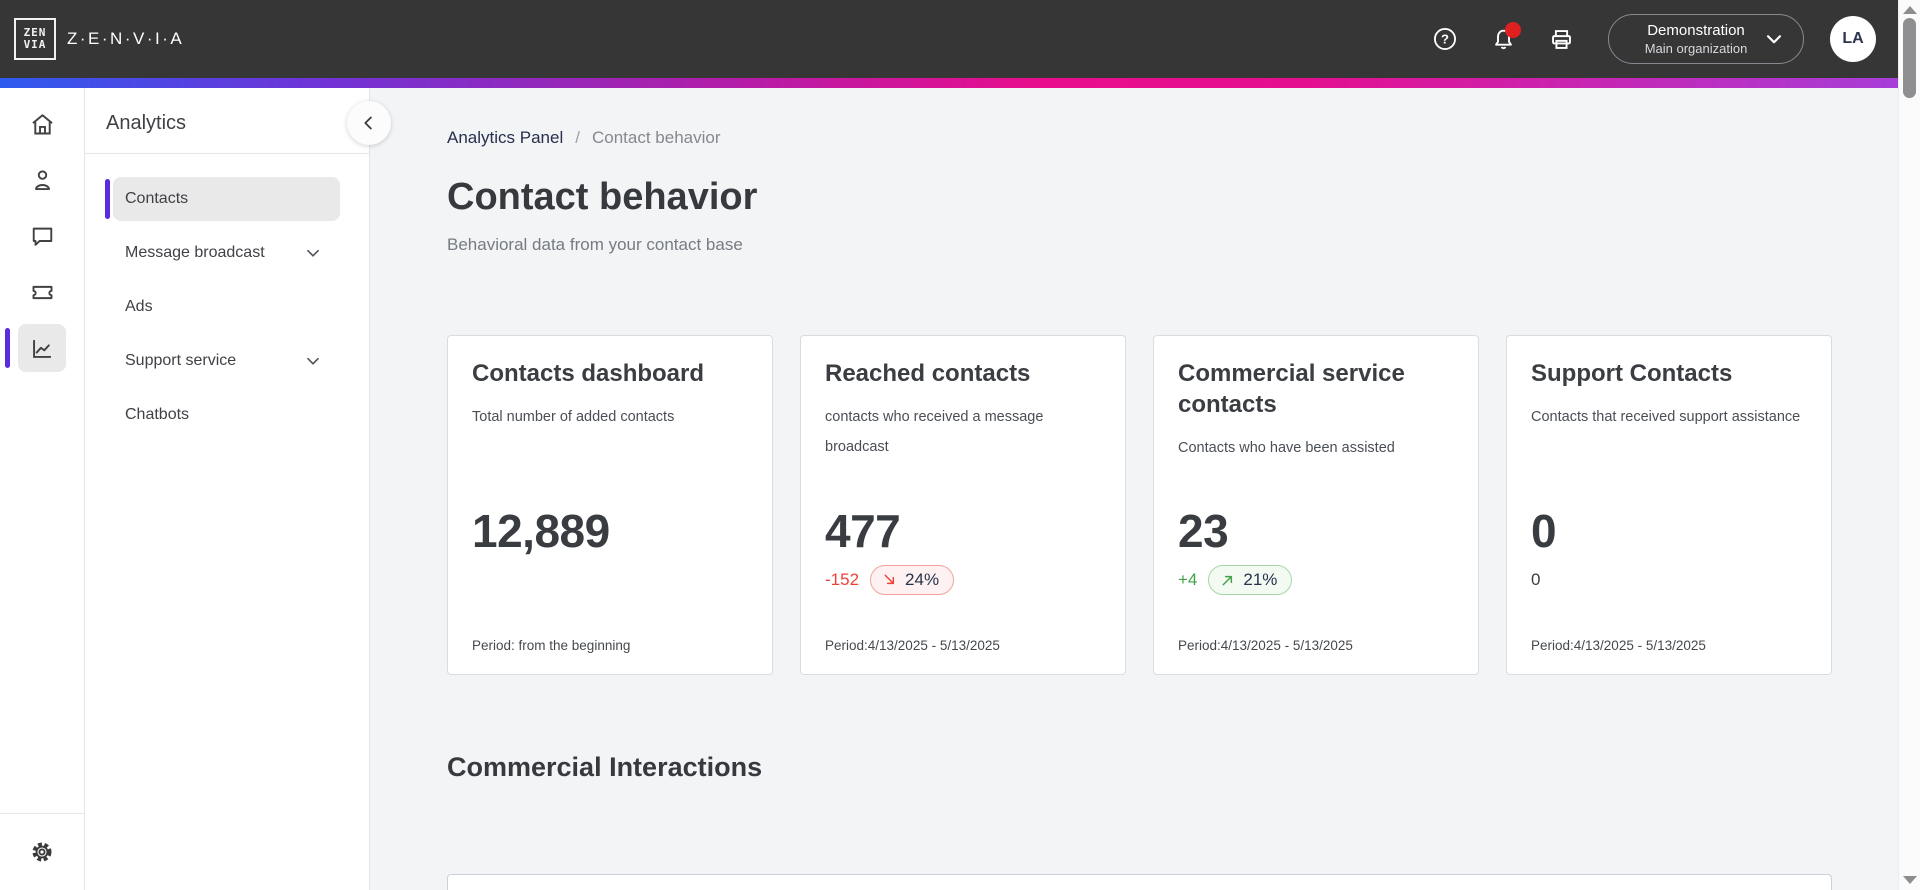 Image resolution: width=1920 pixels, height=890 pixels. Describe the element at coordinates (139, 306) in the screenshot. I see `sidebar-item-label: Ads` at that location.